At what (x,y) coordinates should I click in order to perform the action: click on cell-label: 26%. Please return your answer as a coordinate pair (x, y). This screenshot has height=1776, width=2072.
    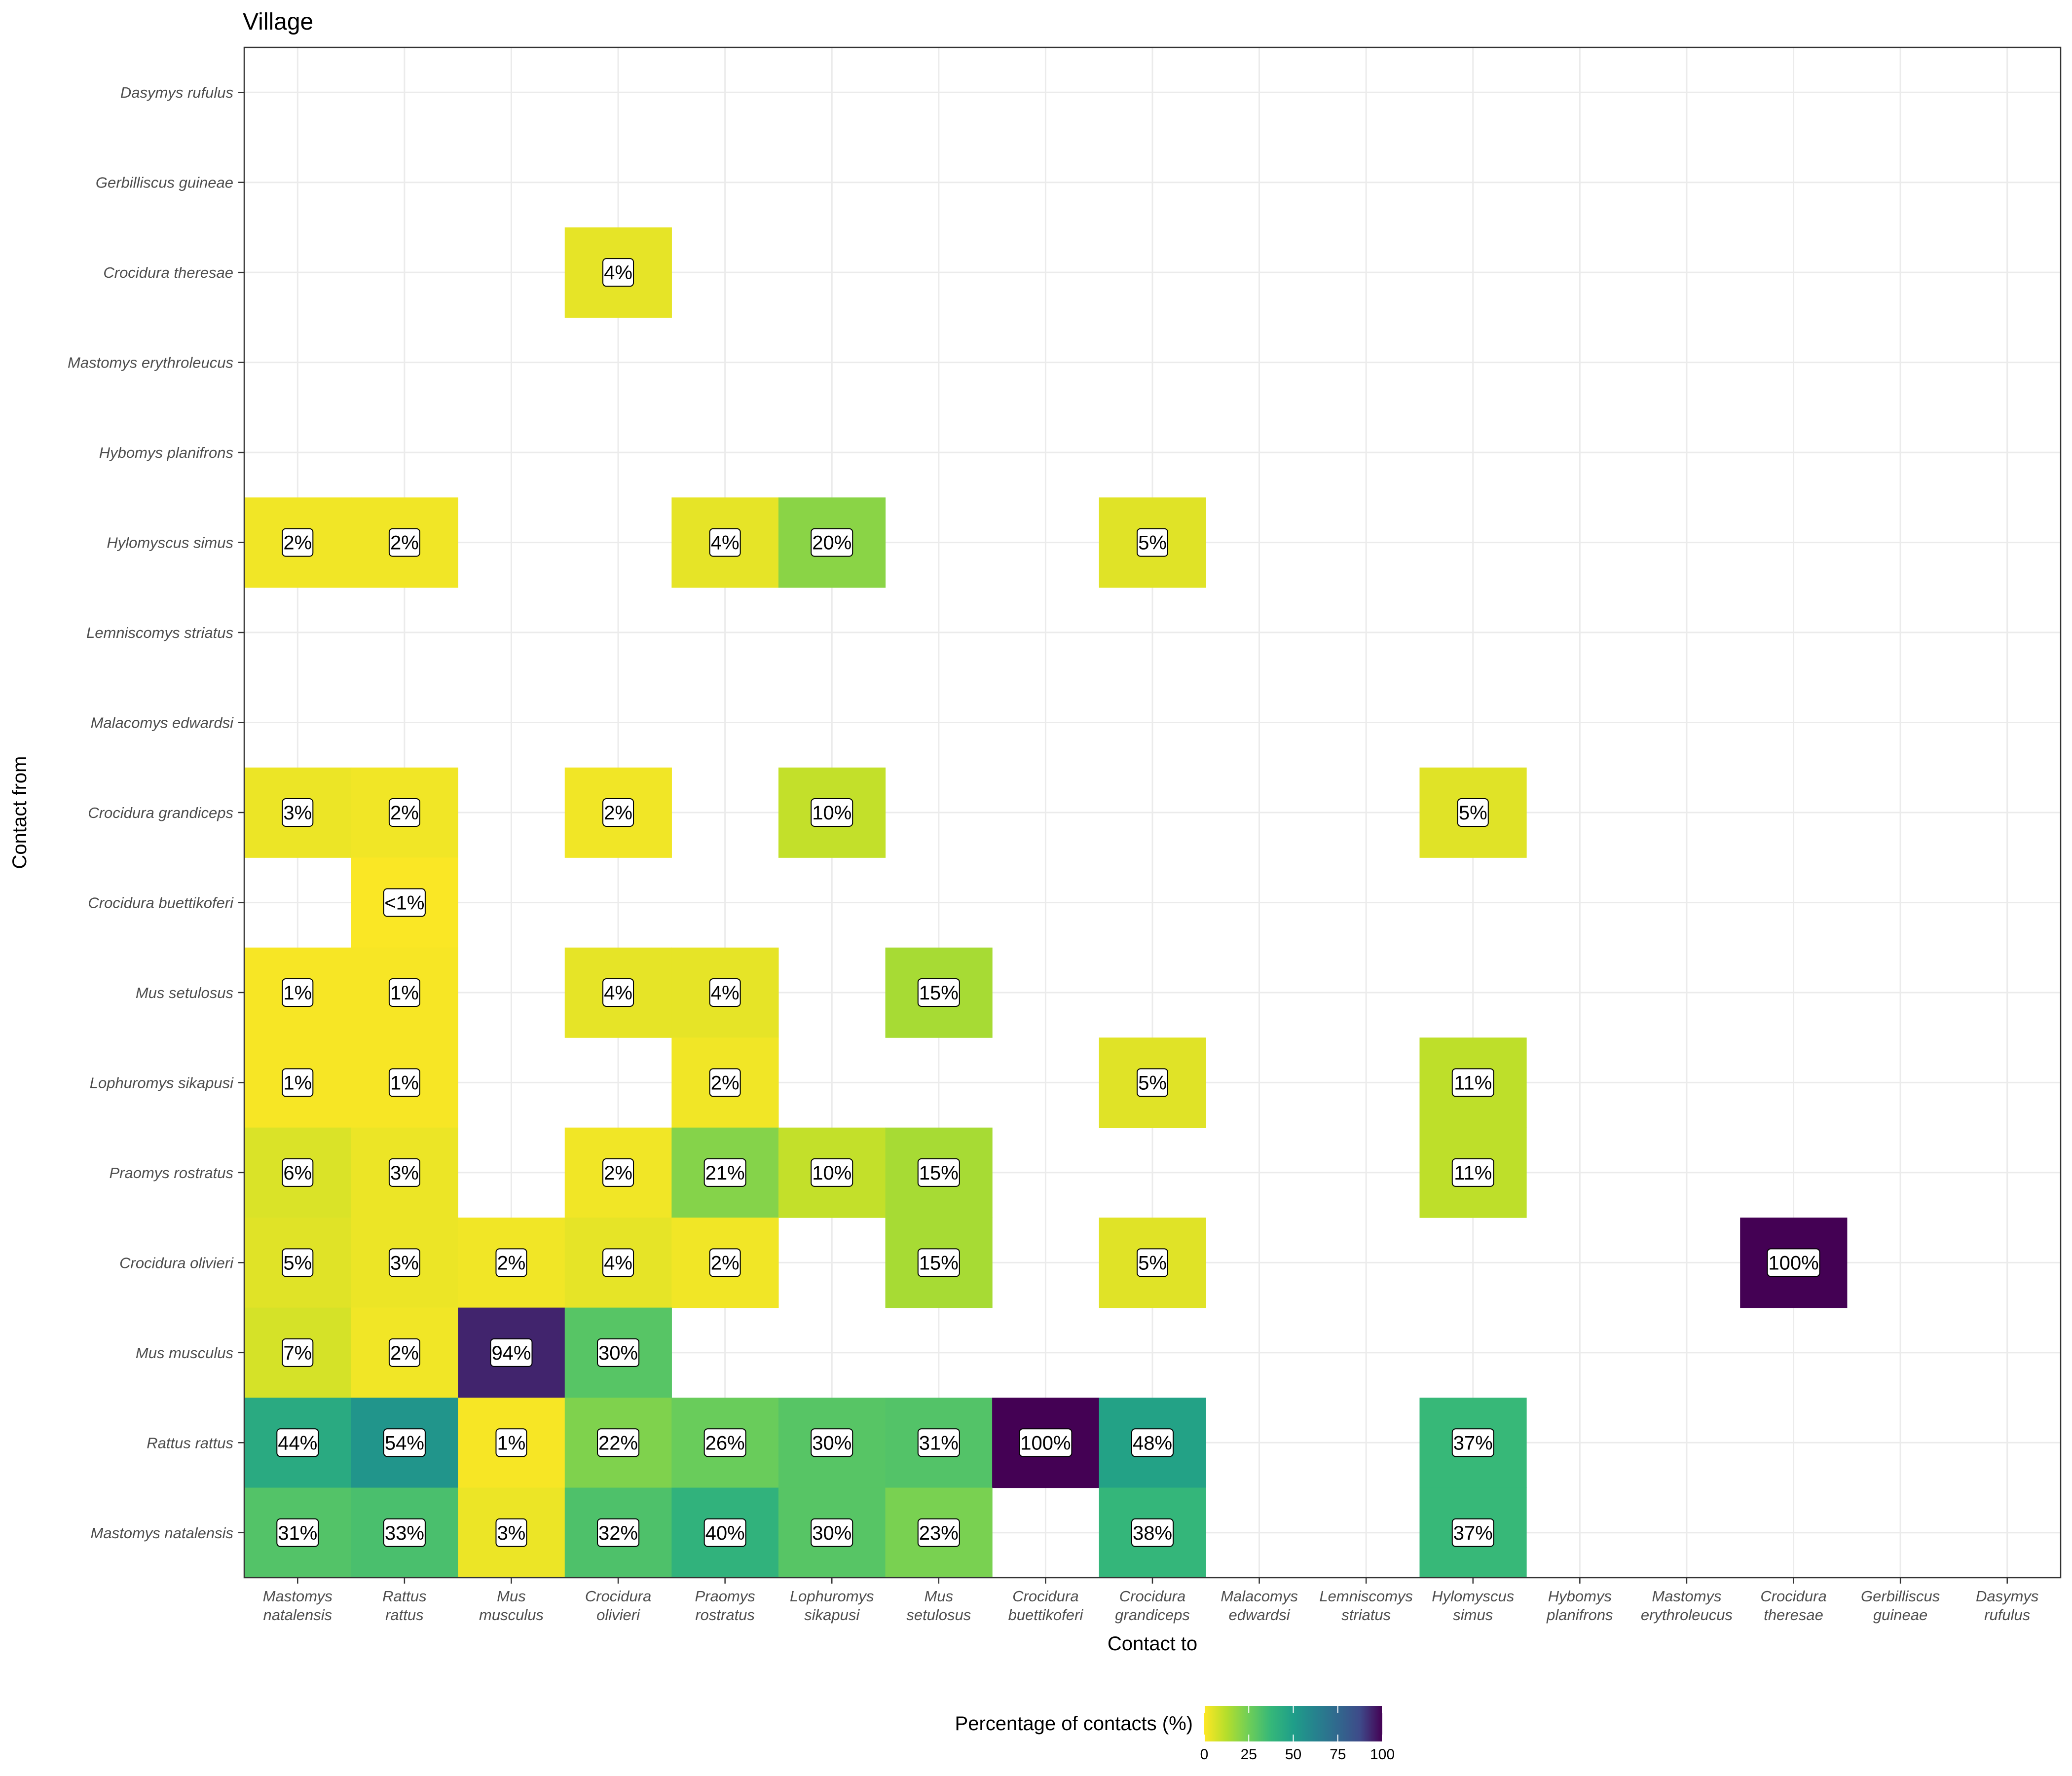
    Looking at the image, I should click on (725, 1443).